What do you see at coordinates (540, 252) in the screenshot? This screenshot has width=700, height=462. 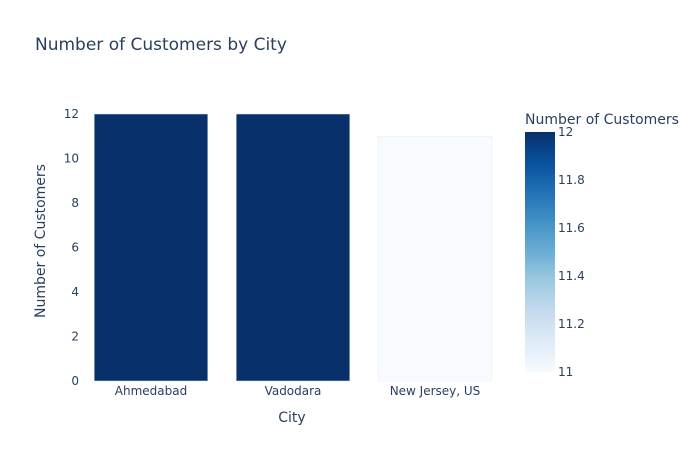 I see `colorbar` at bounding box center [540, 252].